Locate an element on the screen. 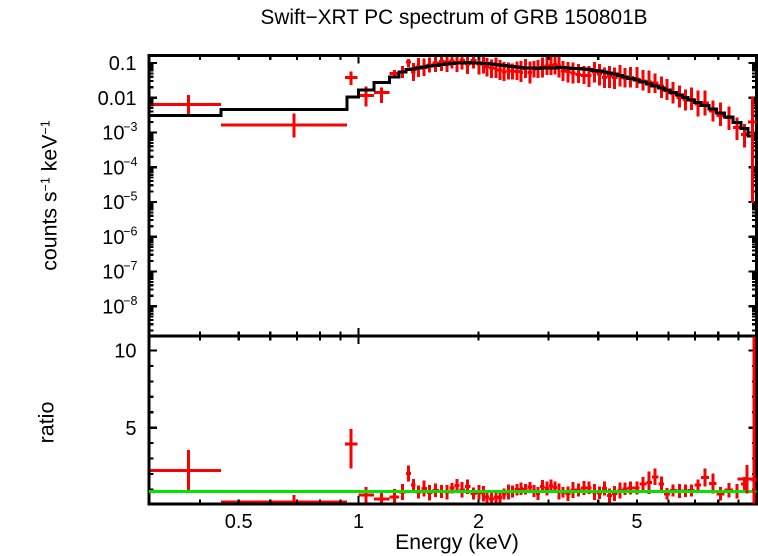 This screenshot has width=758, height=556. svg-text: −6 is located at coordinates (130, 231).